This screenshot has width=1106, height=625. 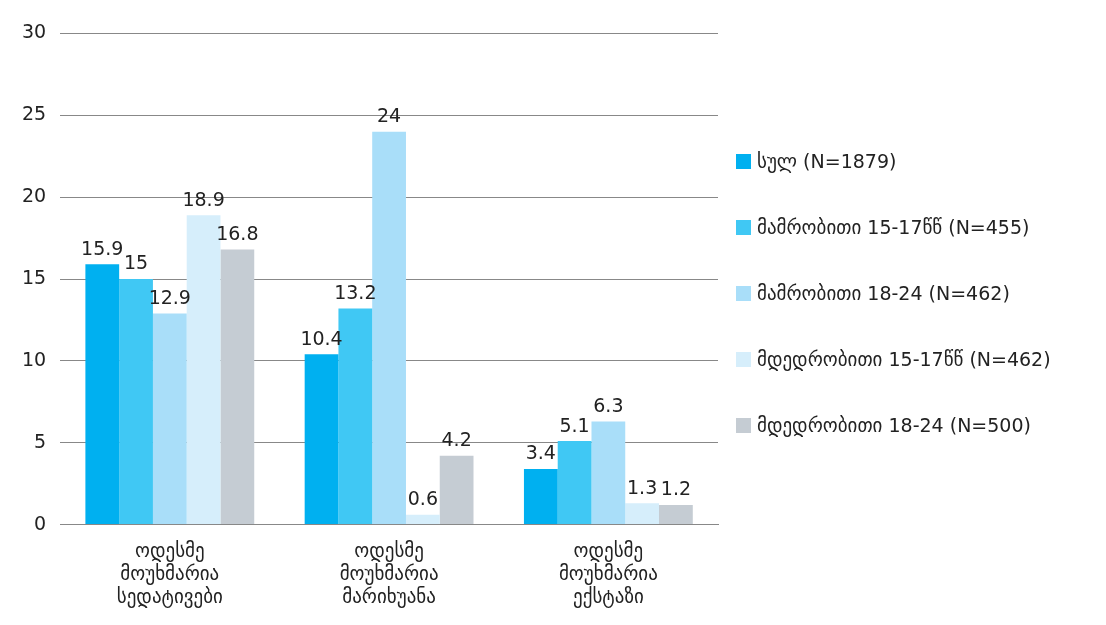 I want to click on legend-label: მამრობითი 18-24 (N=462), so click(x=883, y=293).